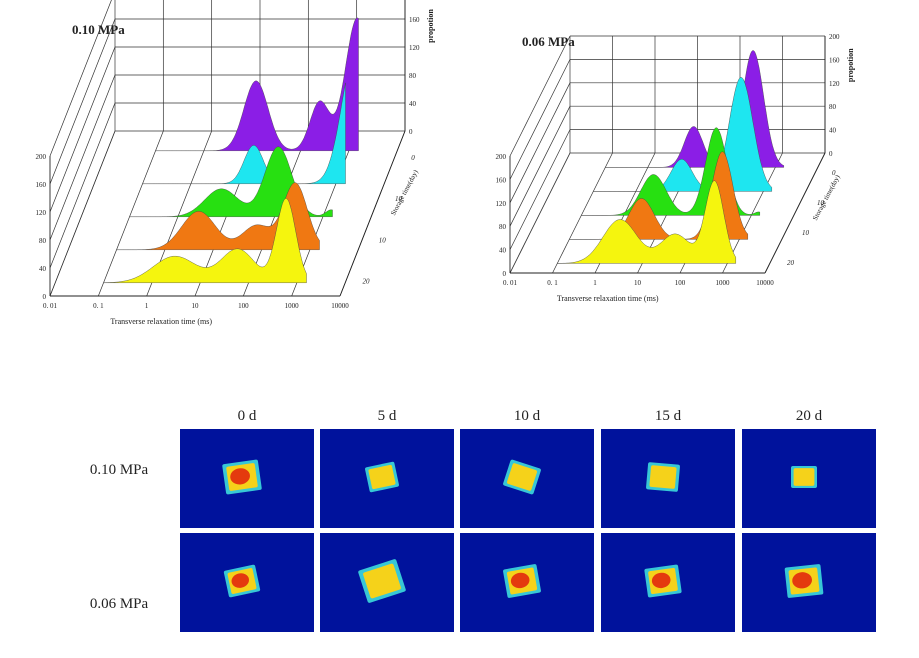  I want to click on z-tick-label: 20, so click(791, 263).